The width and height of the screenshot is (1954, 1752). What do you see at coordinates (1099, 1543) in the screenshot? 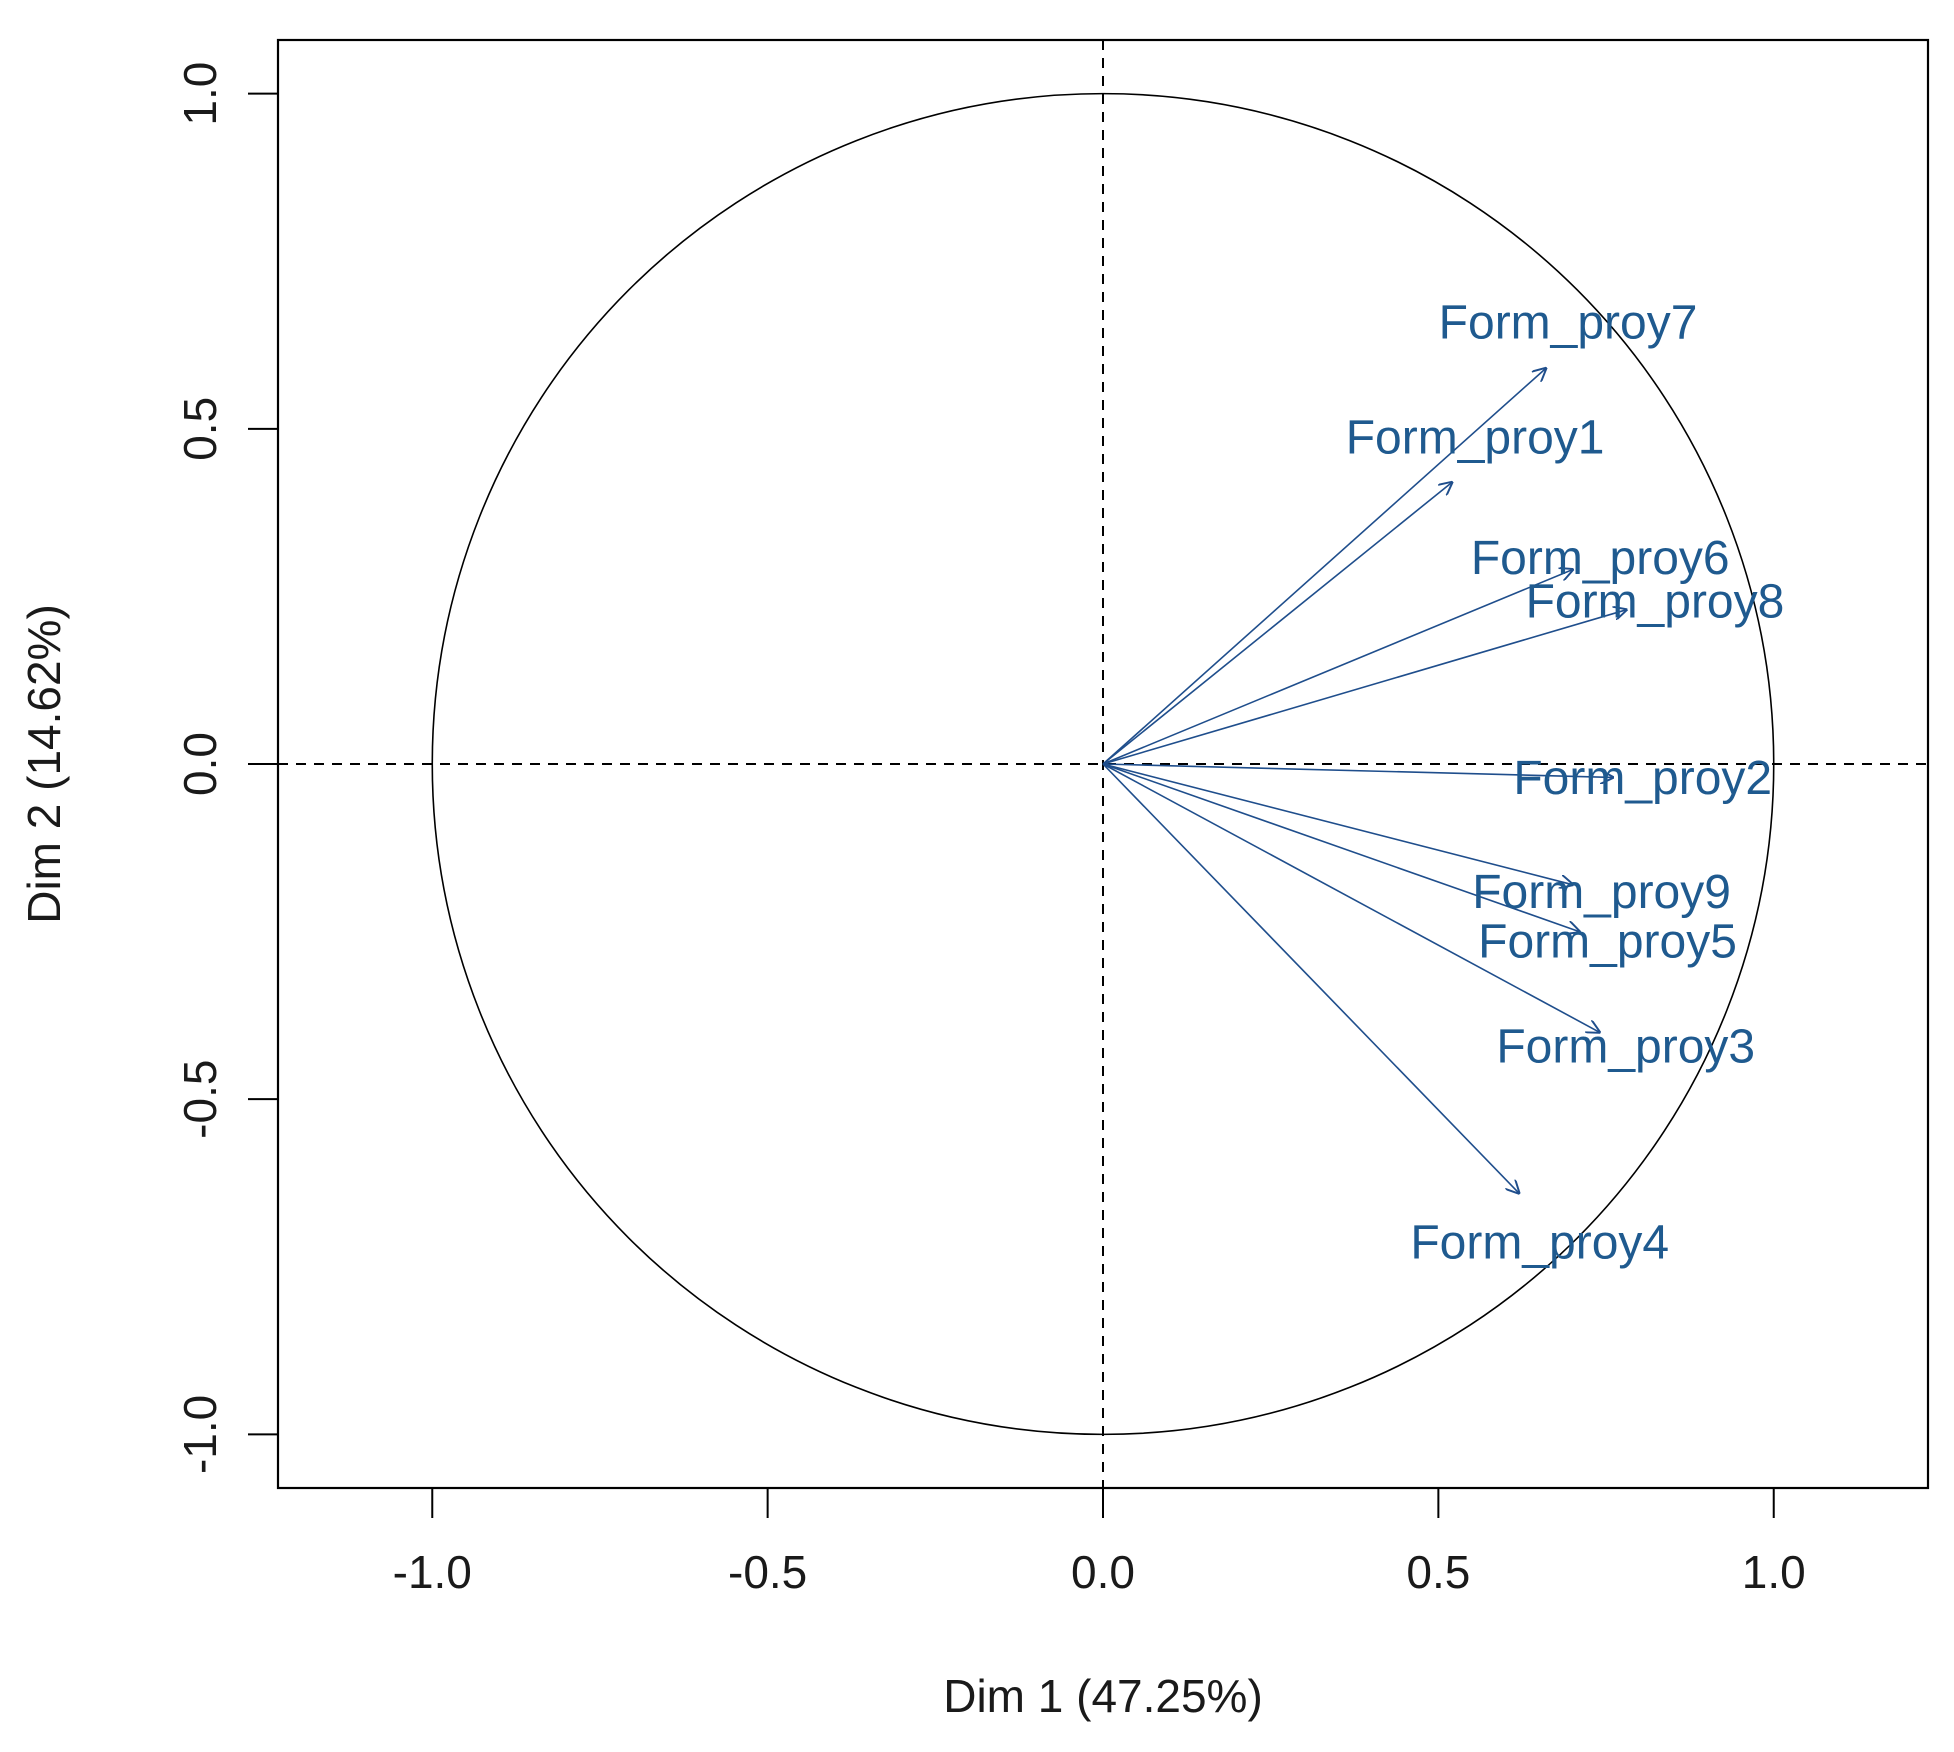
I see `x-axis: -1.0 -0.5 0.0 0.5 1.0` at bounding box center [1099, 1543].